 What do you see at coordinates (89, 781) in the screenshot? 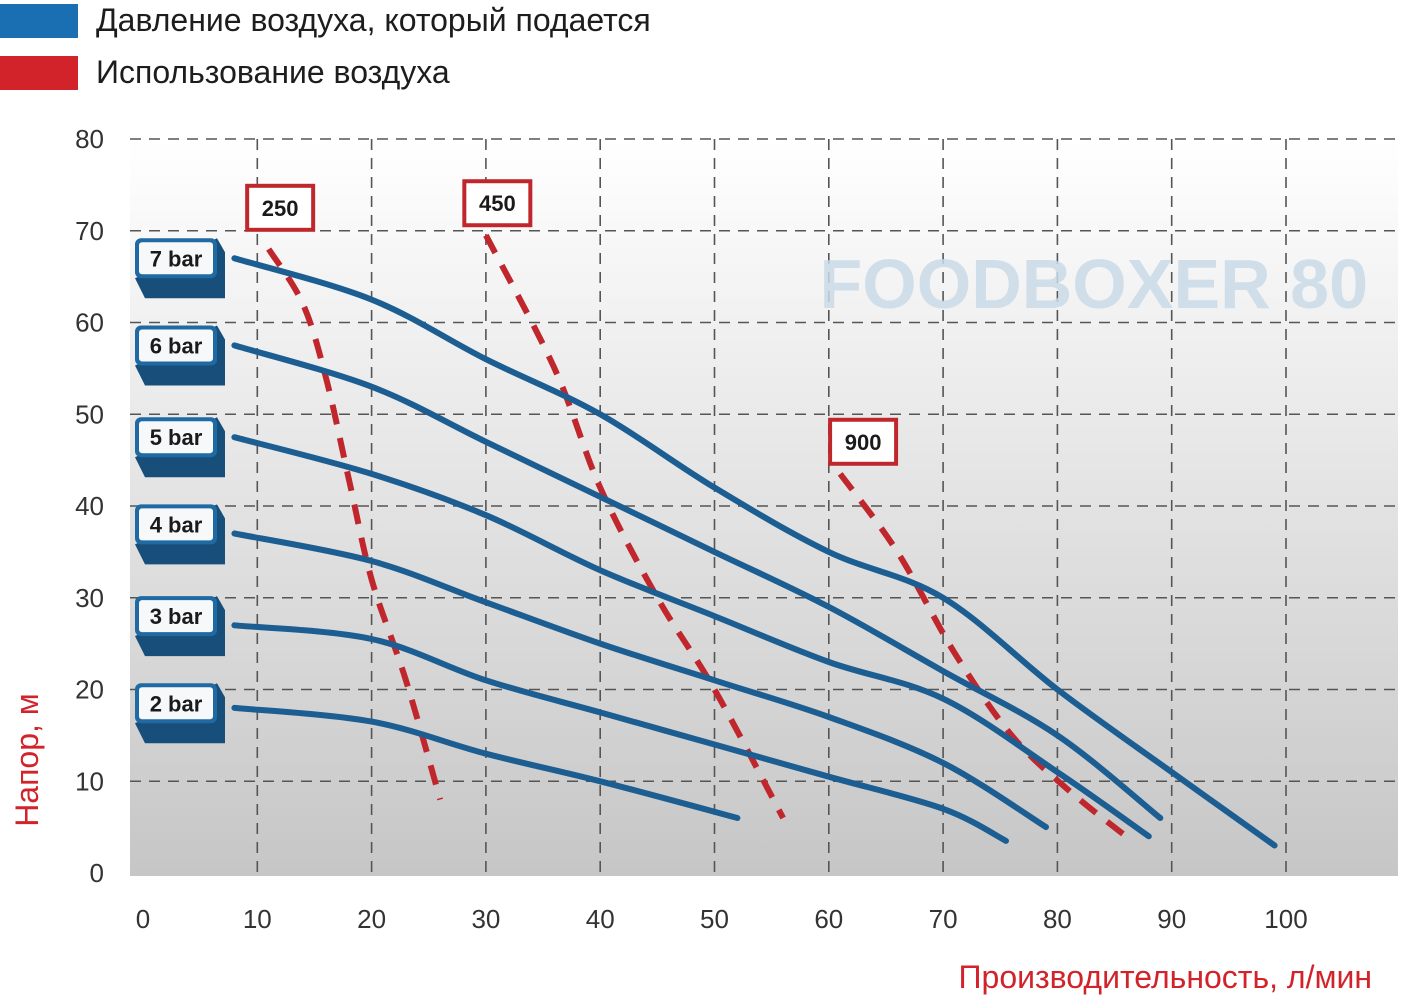
I see `y-tick-label-10: 10` at bounding box center [89, 781].